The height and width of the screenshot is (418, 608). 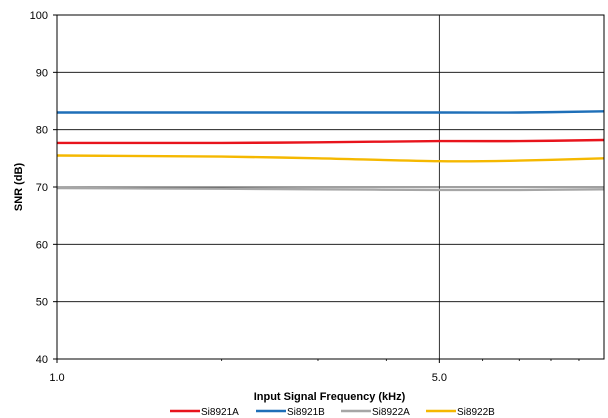 What do you see at coordinates (330, 397) in the screenshot?
I see `x-axis-title: Input Signal Frequency (kHz)` at bounding box center [330, 397].